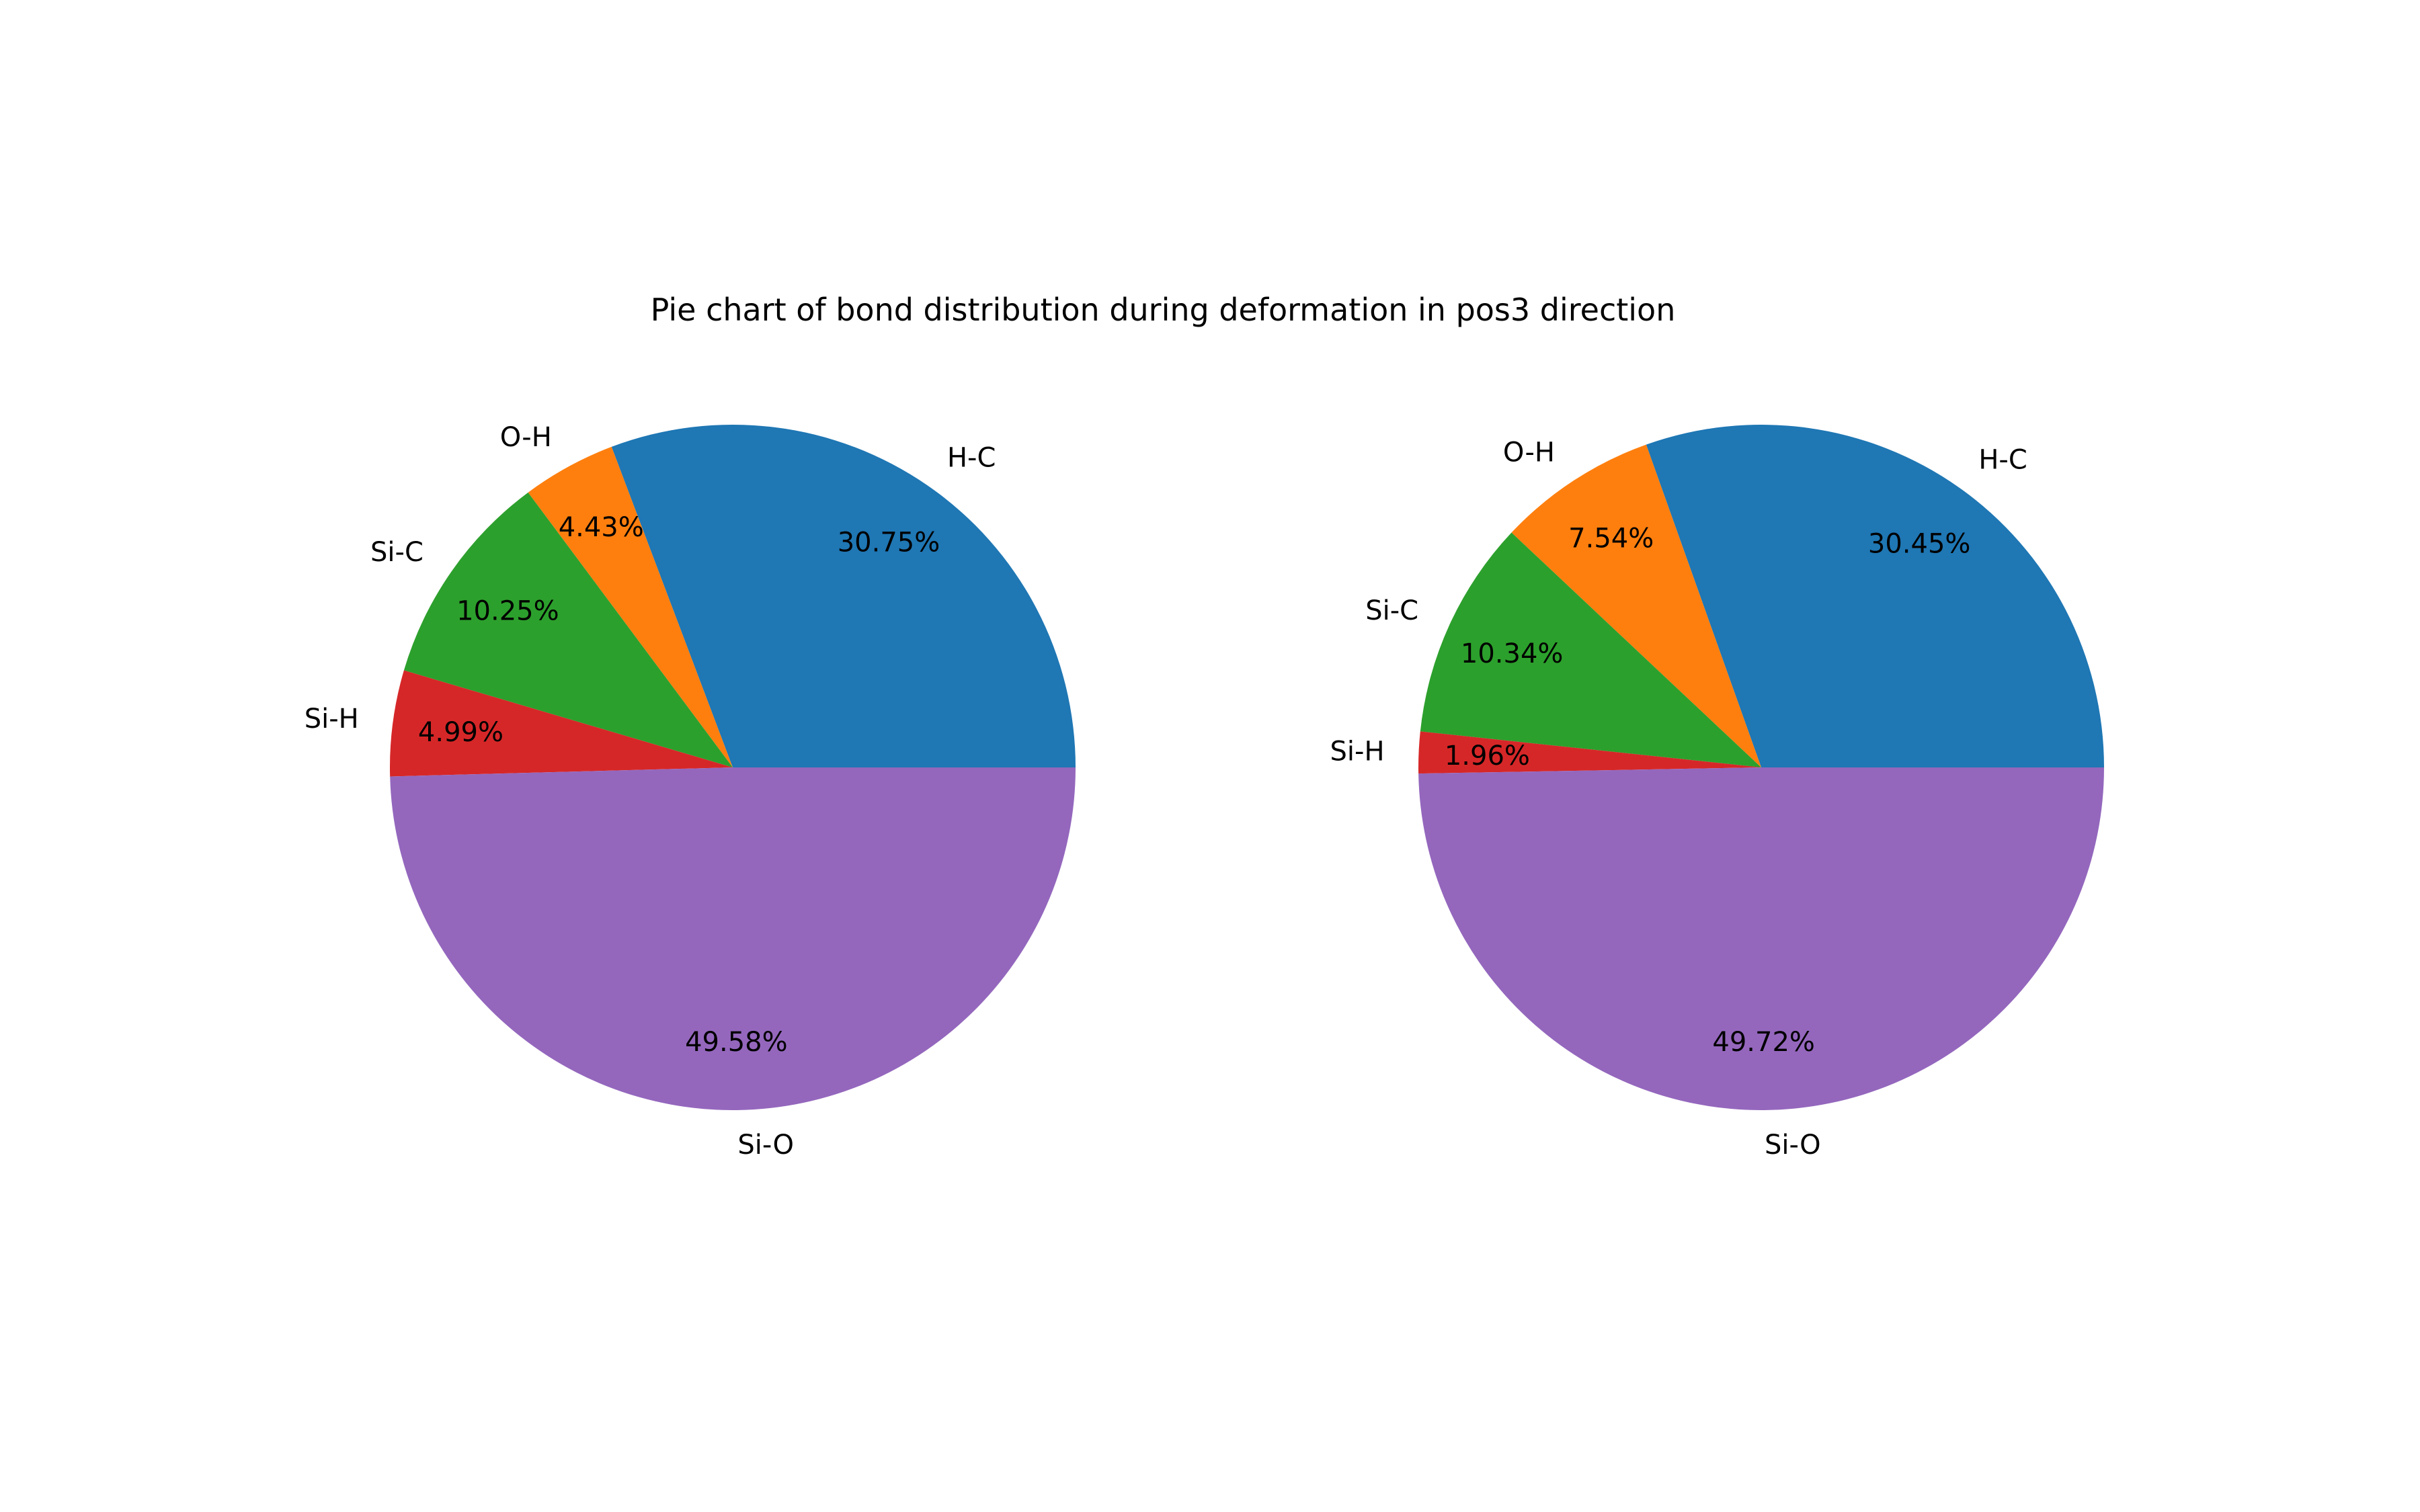  I want to click on pct-label-o-h: 4.43%, so click(601, 527).